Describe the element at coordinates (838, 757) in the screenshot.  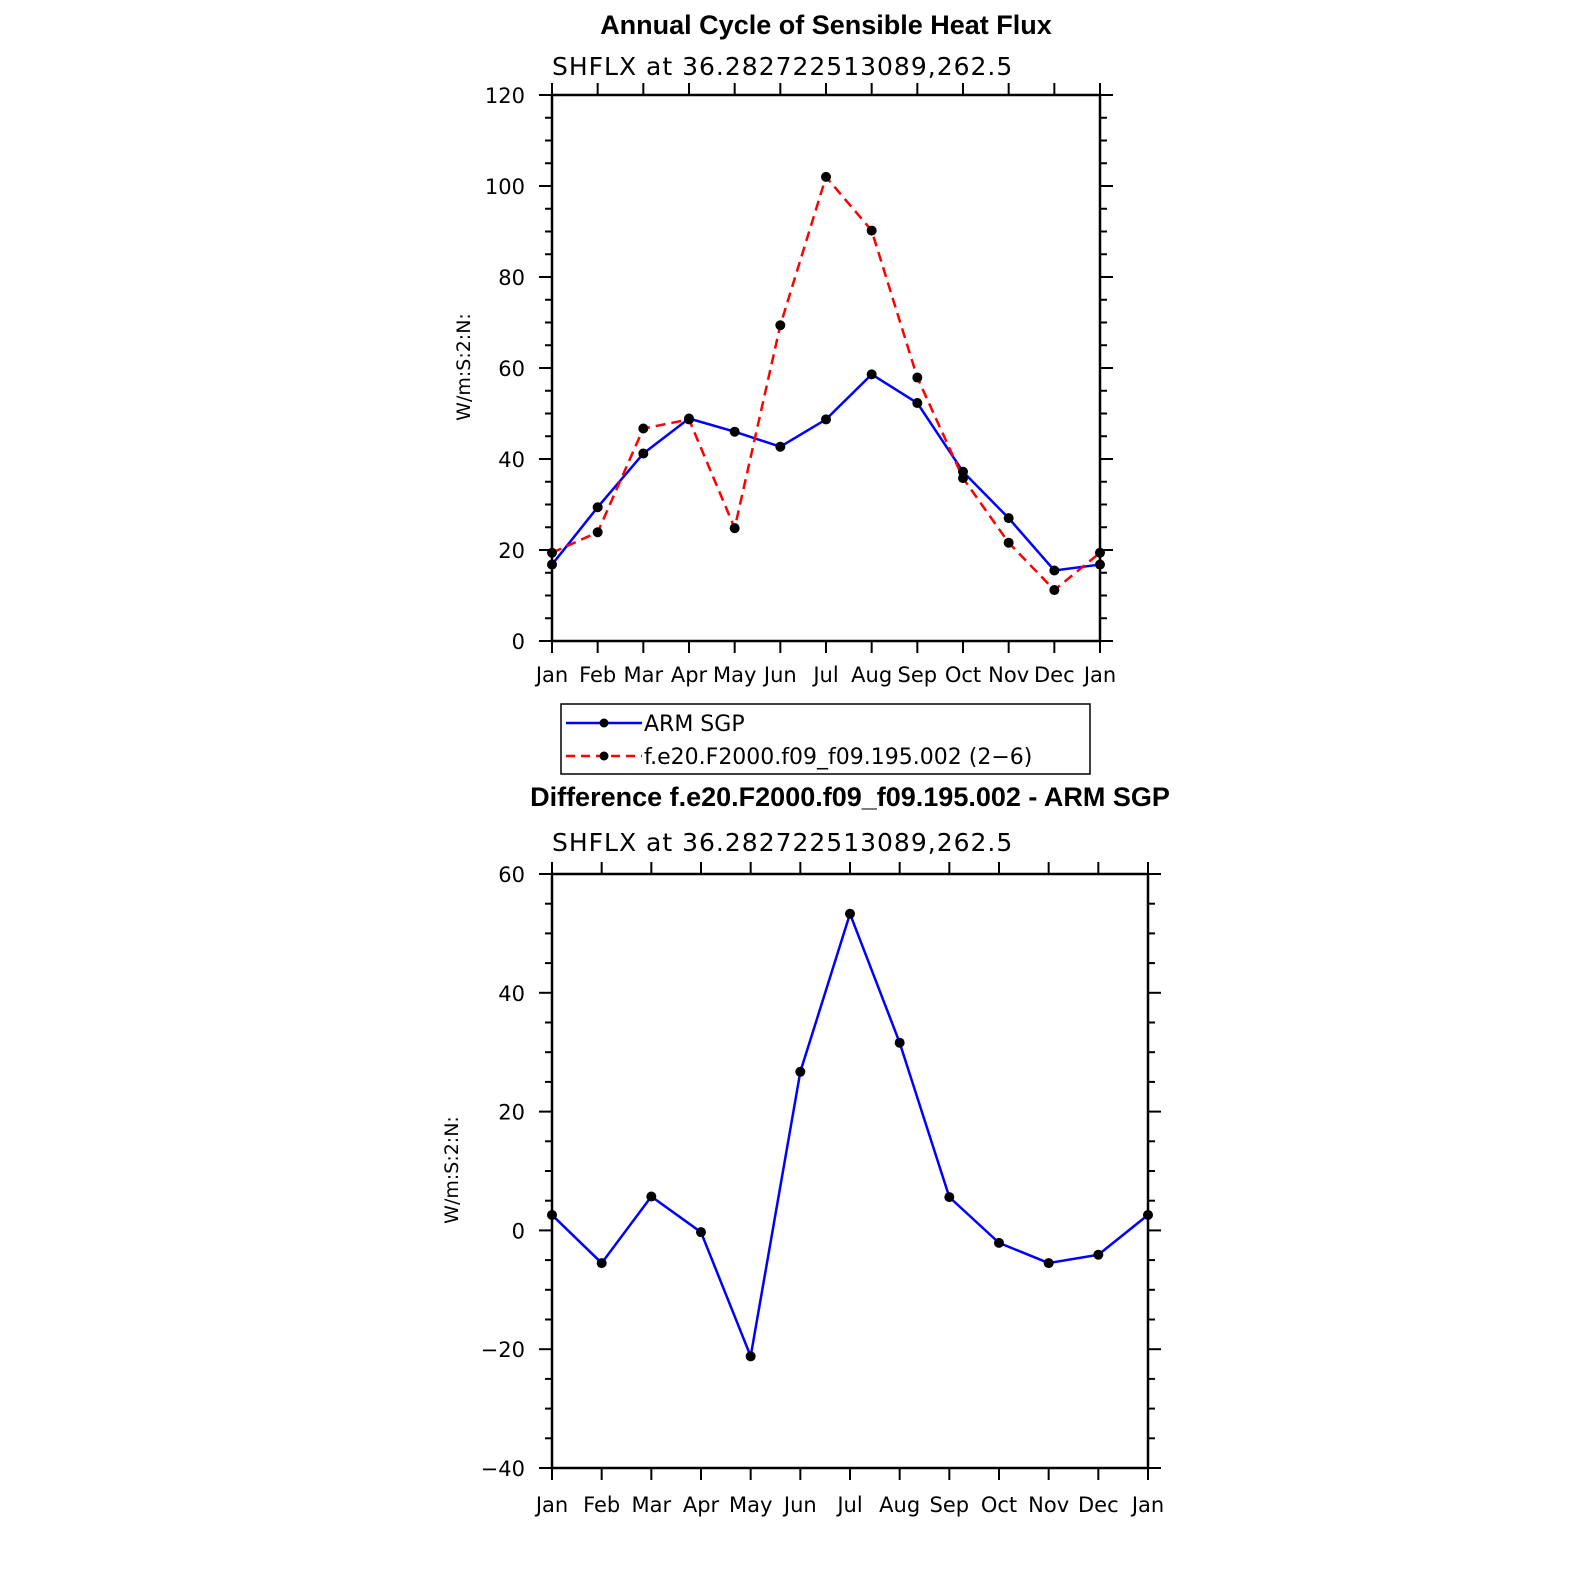
I see `legend-label-model: f.e20.F2000.f09_f09.195.002 (2−6)` at that location.